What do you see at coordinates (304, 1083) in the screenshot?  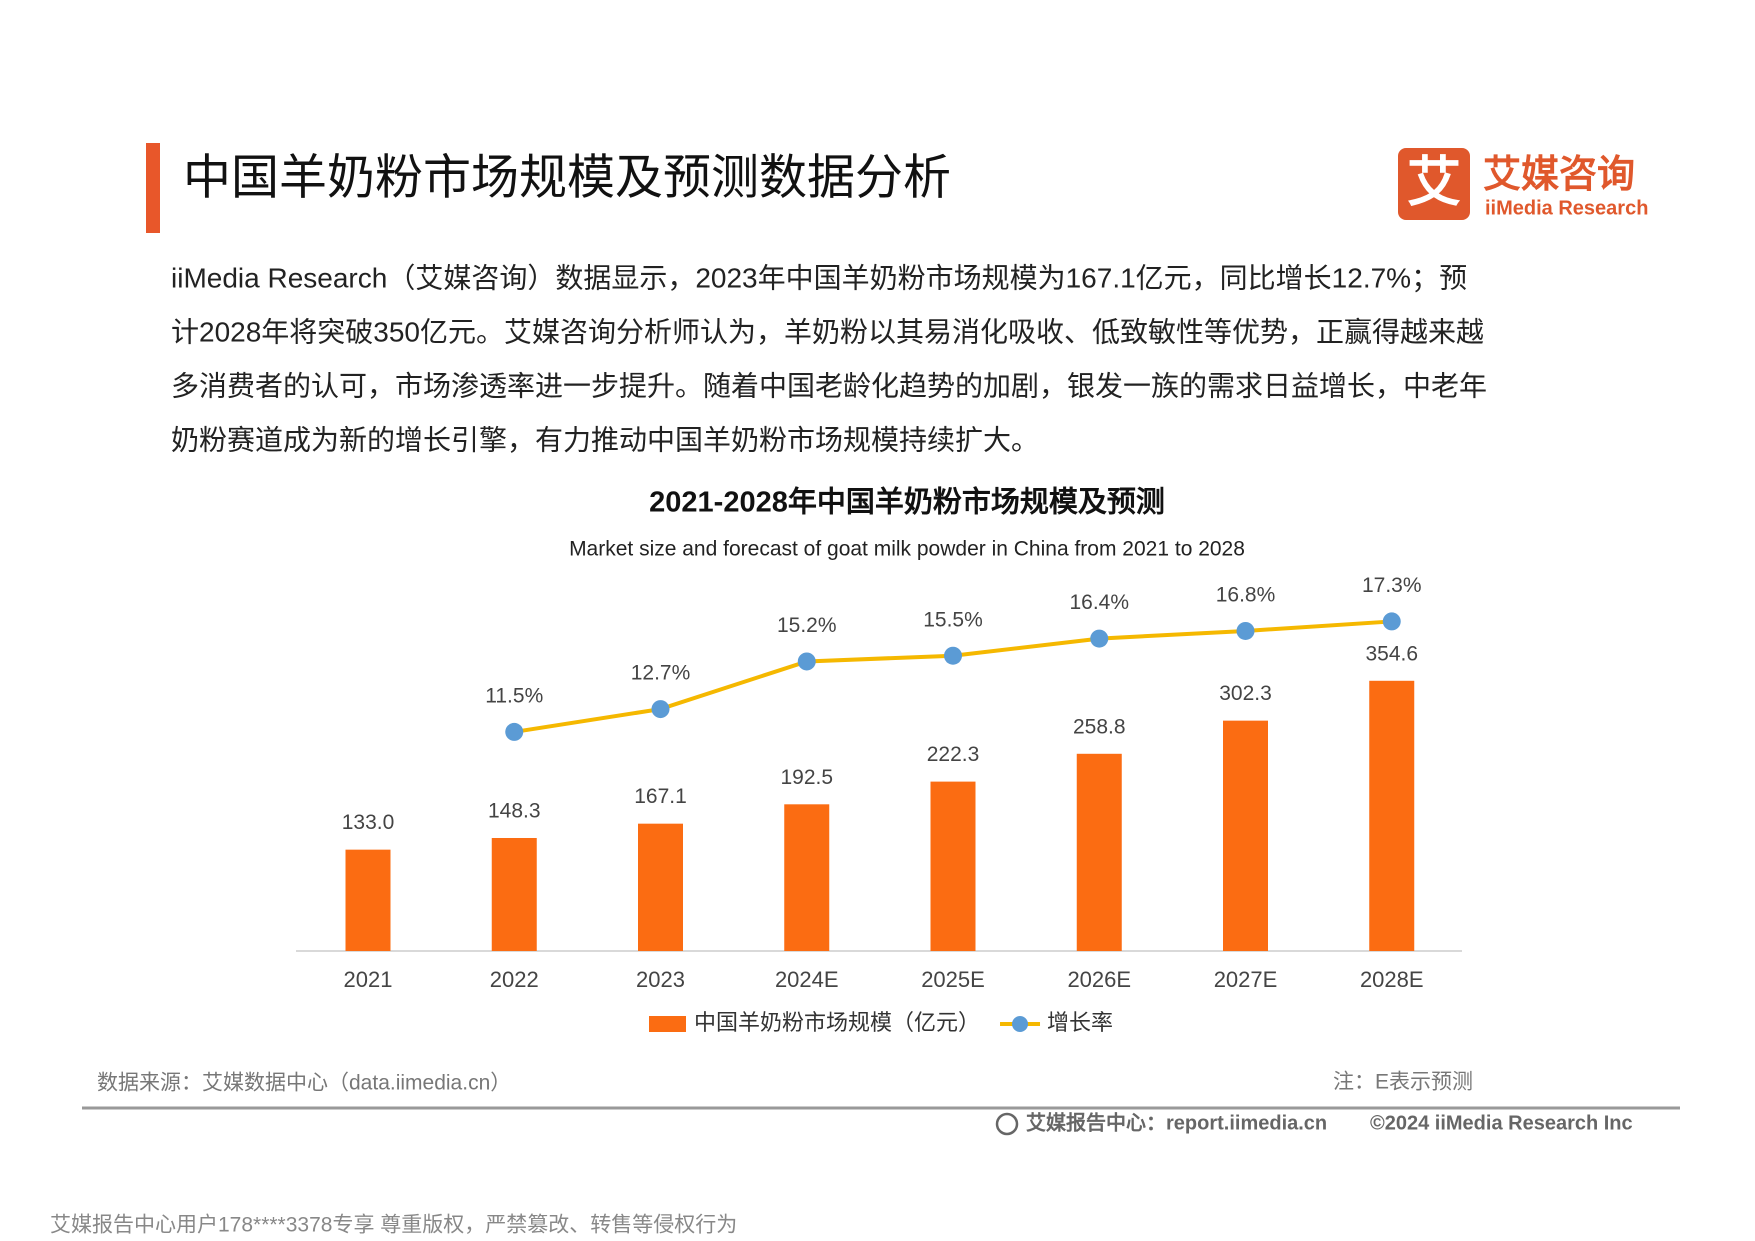 I see `source: 数据来源：艾媒数据中心（data.iimedia.cn）` at bounding box center [304, 1083].